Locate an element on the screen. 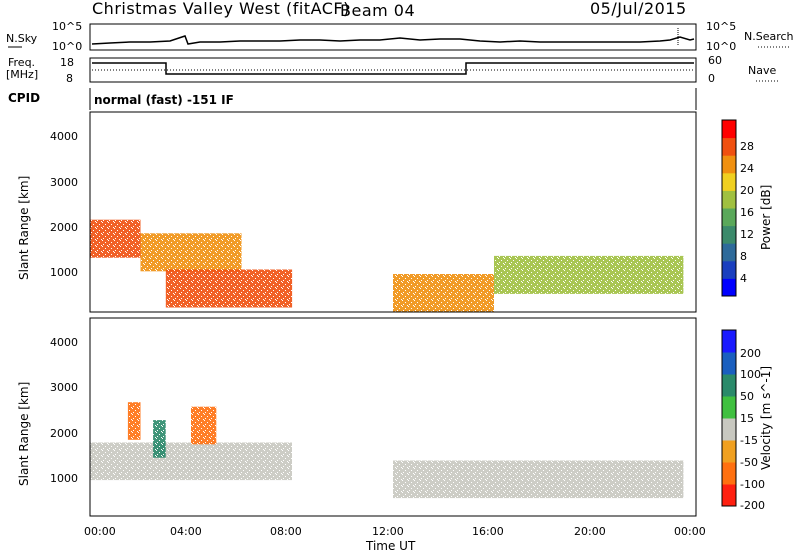  velocity-tick-100: 100 is located at coordinates (750, 374).